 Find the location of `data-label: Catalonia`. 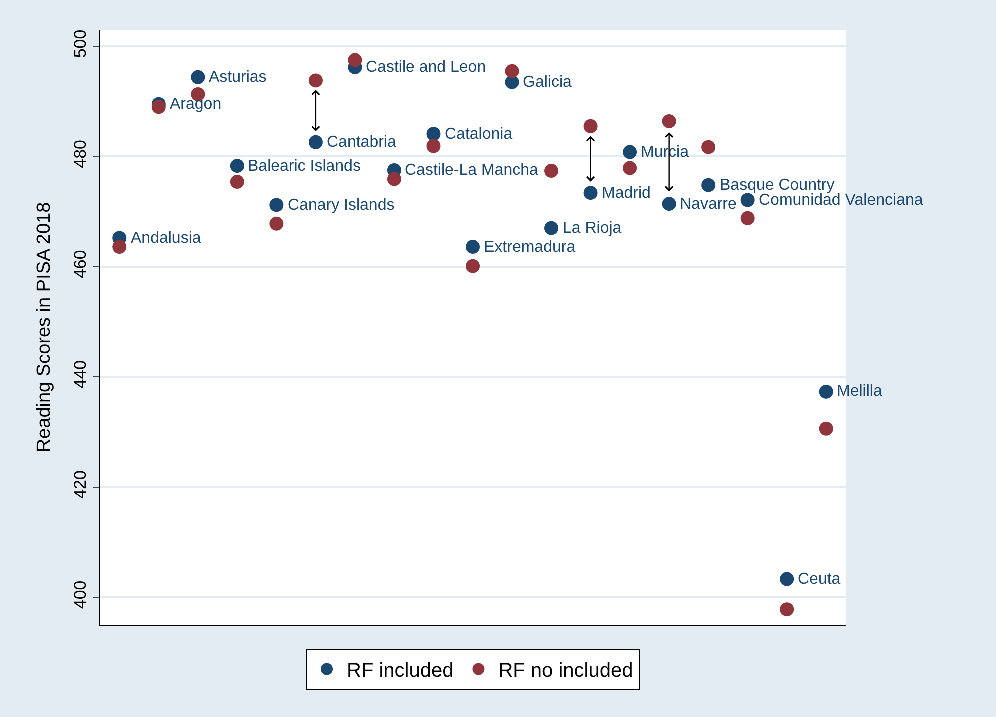

data-label: Catalonia is located at coordinates (479, 134).